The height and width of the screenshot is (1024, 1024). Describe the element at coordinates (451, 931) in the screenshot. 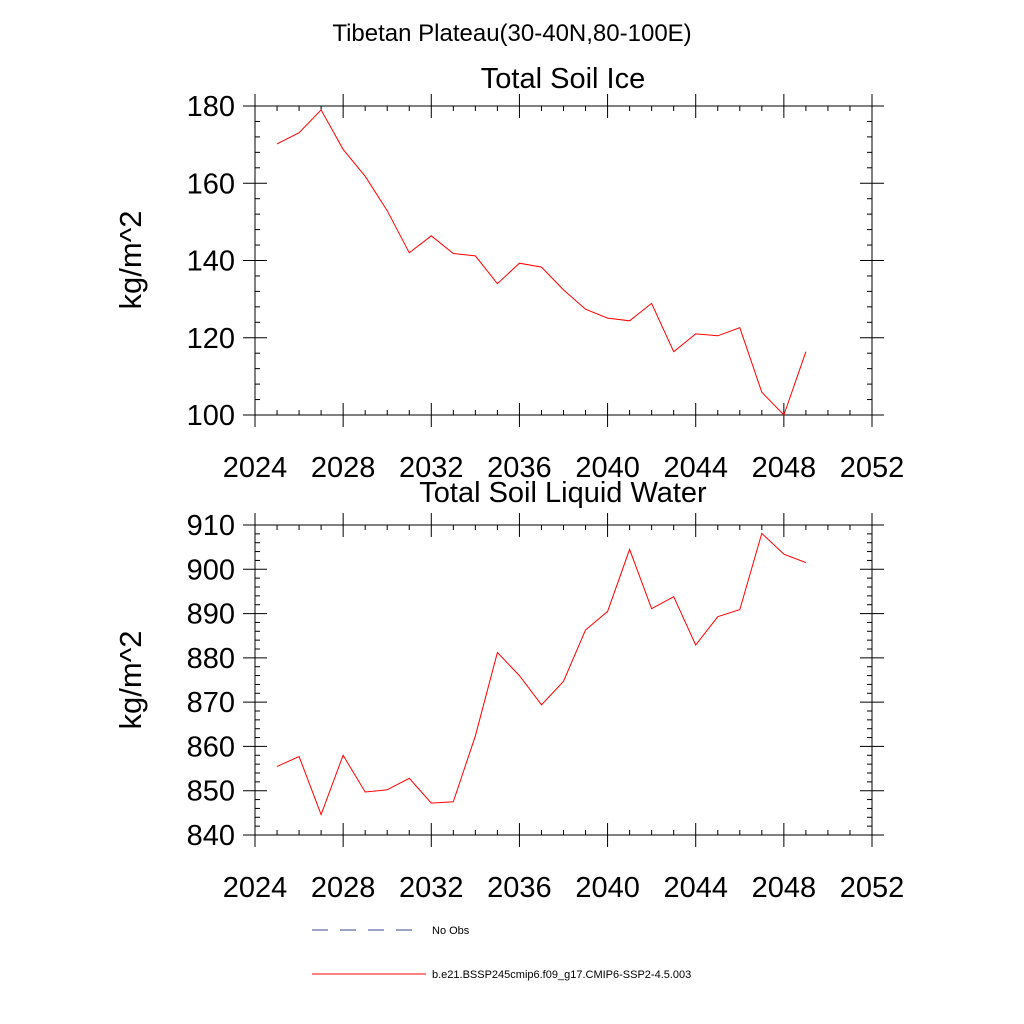

I see `legend-label: No Obs` at that location.